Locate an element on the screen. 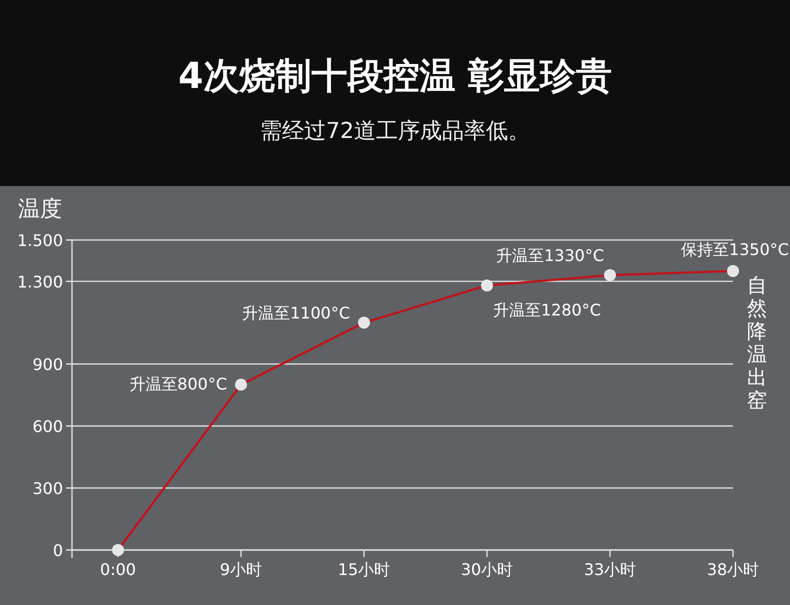 The width and height of the screenshot is (790, 605). y-tick-label: 600 is located at coordinates (47, 426).